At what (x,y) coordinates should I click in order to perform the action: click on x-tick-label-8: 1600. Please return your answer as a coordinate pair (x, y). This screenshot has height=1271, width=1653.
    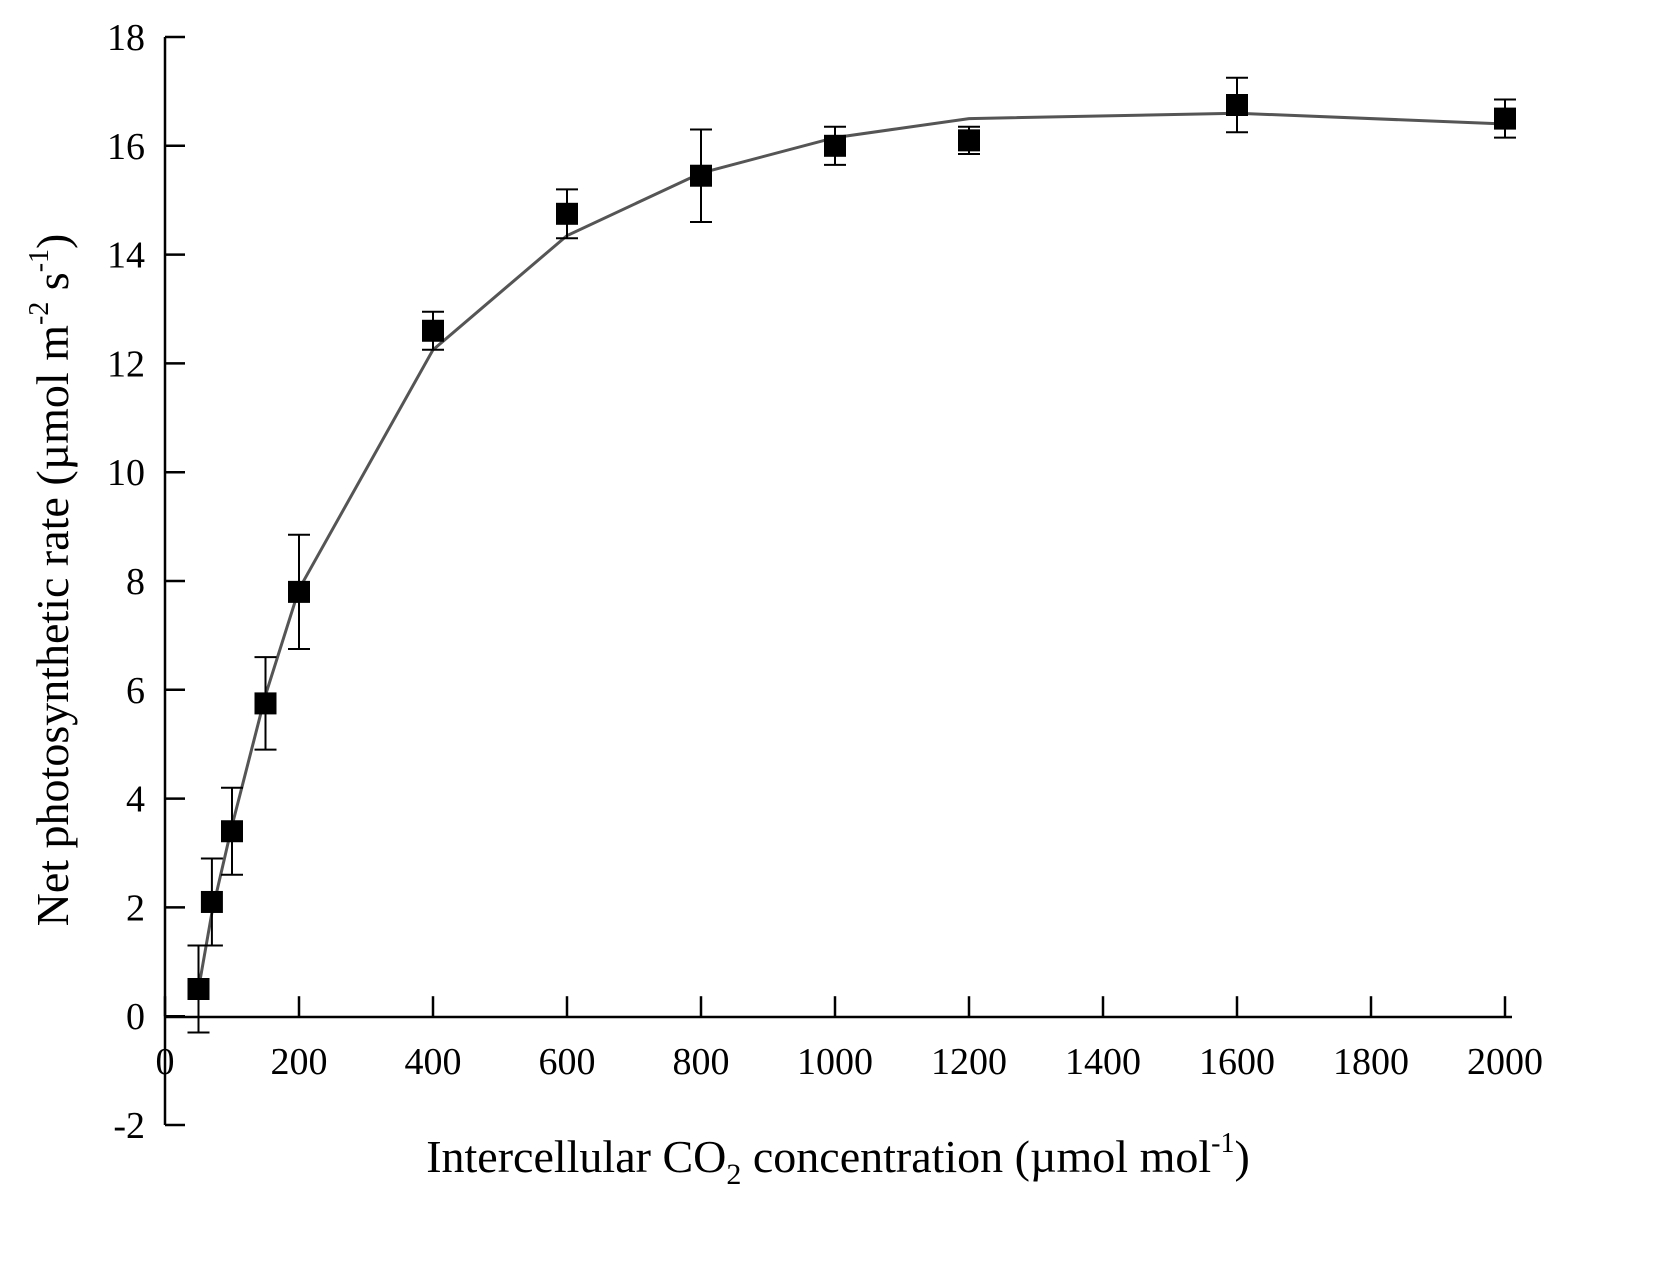
    Looking at the image, I should click on (1237, 1062).